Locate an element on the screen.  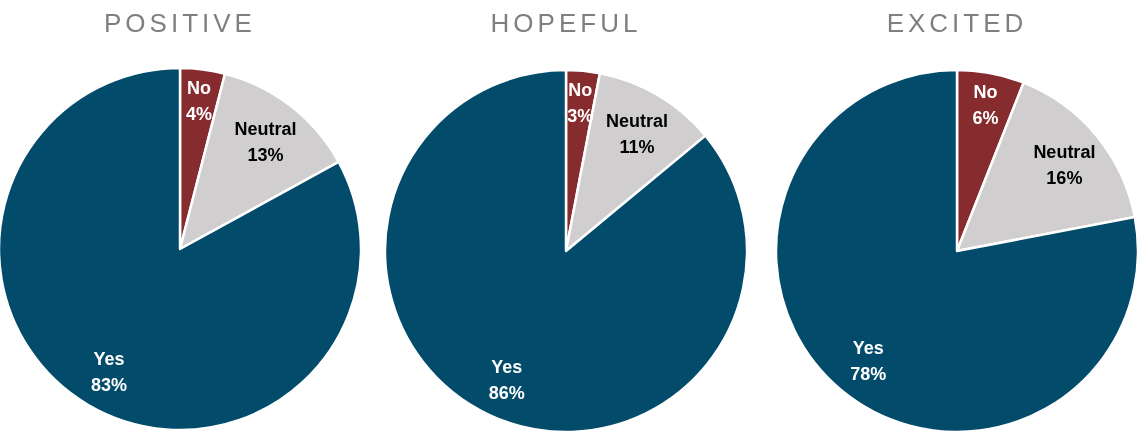
chart-title: EXCITED is located at coordinates (957, 23).